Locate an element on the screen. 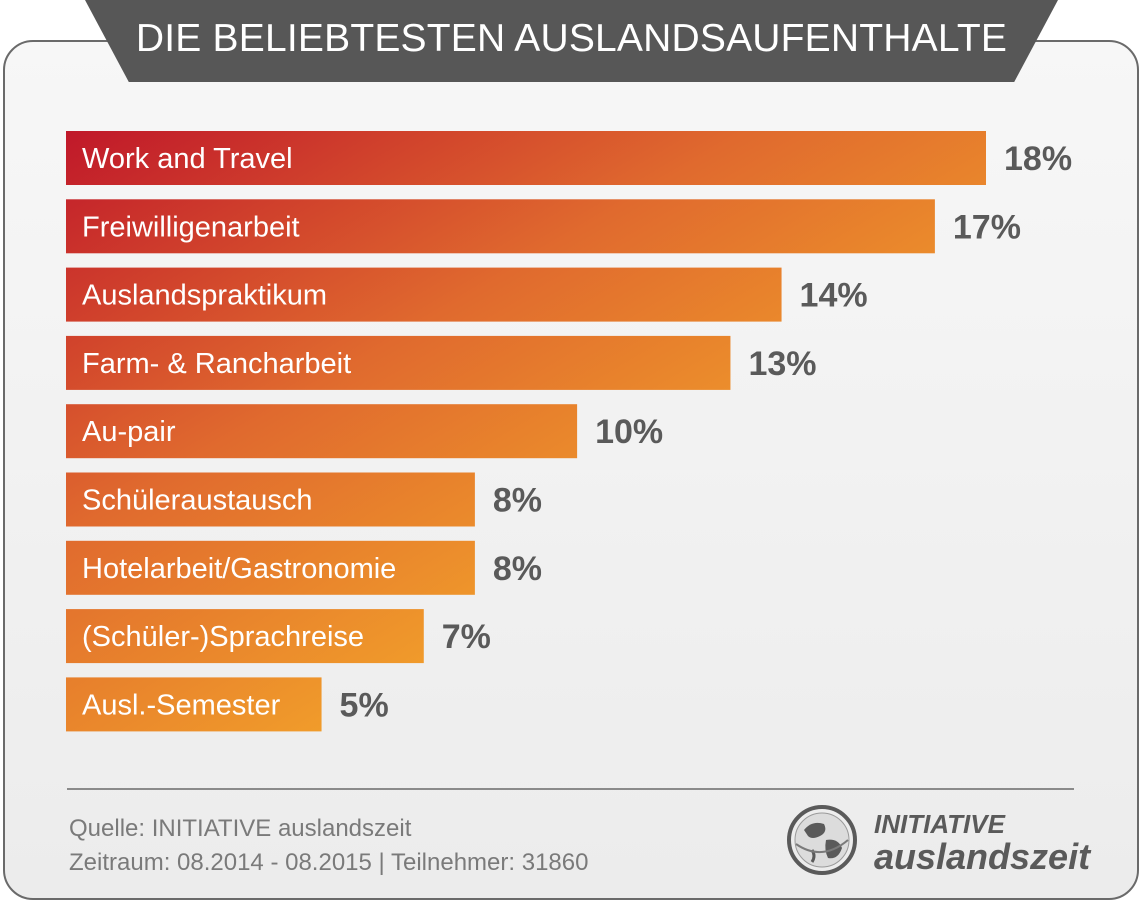  bar-auslandspraktikum is located at coordinates (424, 294).